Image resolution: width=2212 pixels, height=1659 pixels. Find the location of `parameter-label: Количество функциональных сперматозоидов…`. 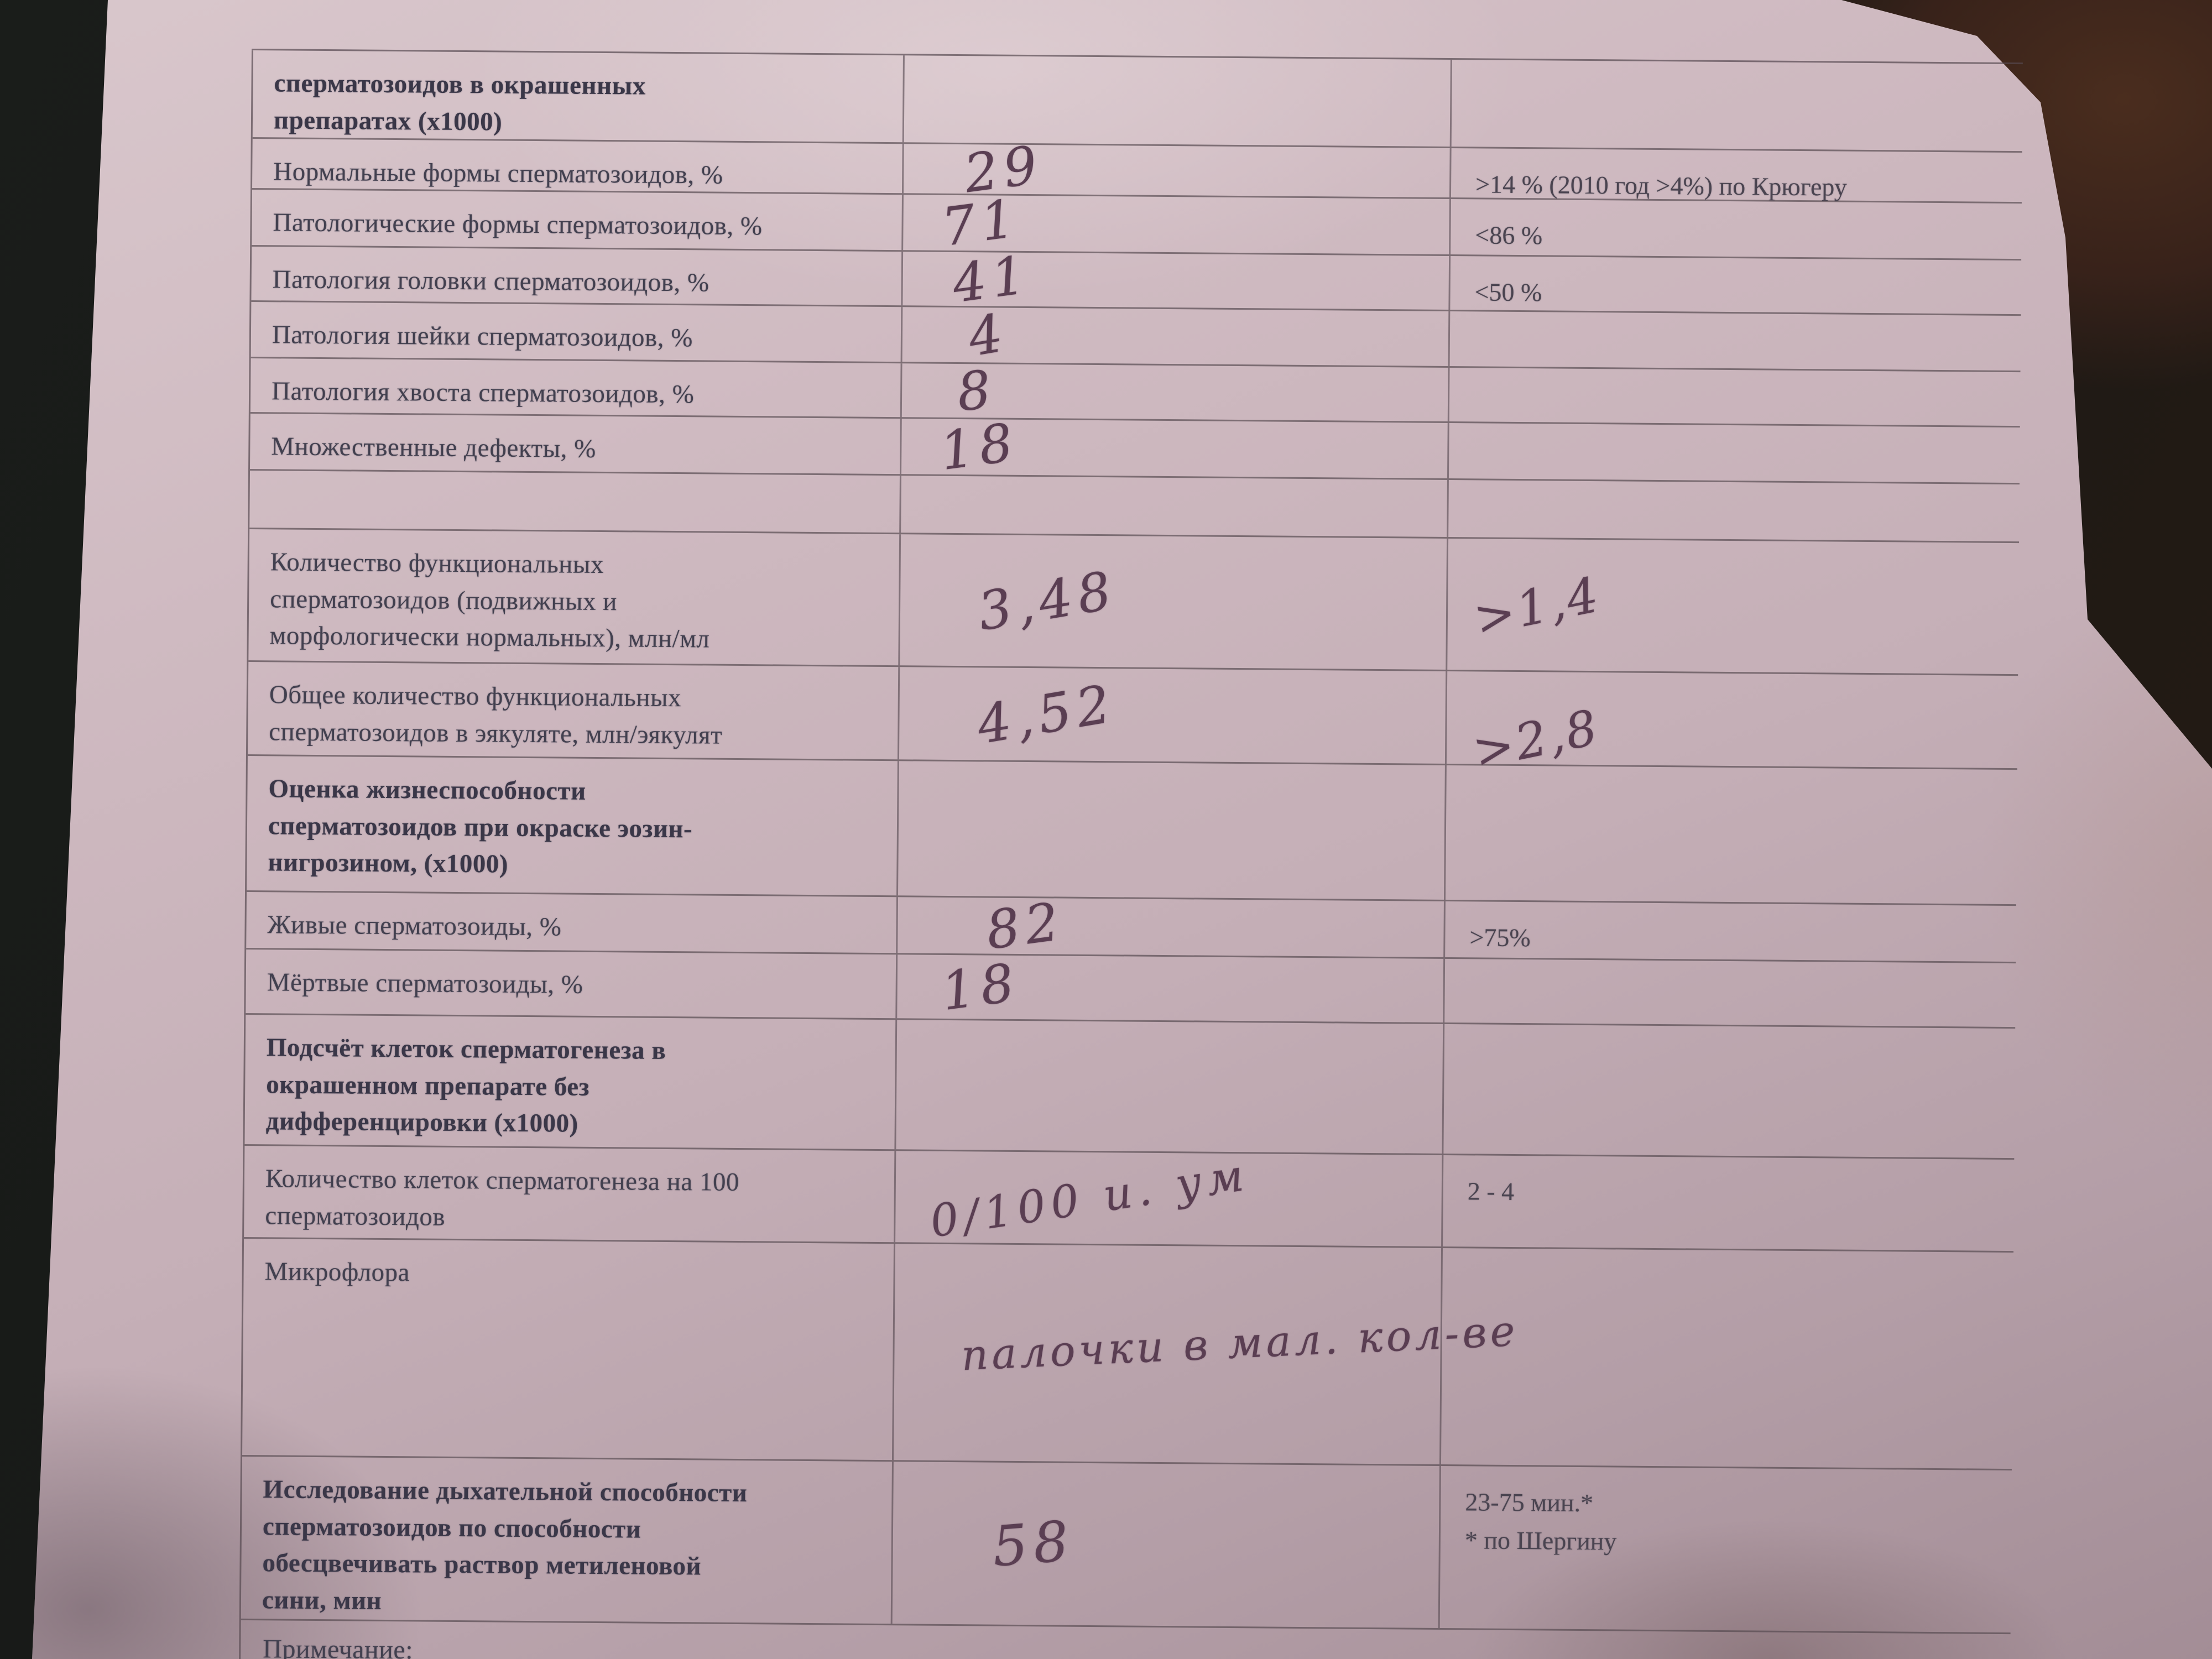

parameter-label: Количество функциональных сперматозоидов… is located at coordinates (490, 600).